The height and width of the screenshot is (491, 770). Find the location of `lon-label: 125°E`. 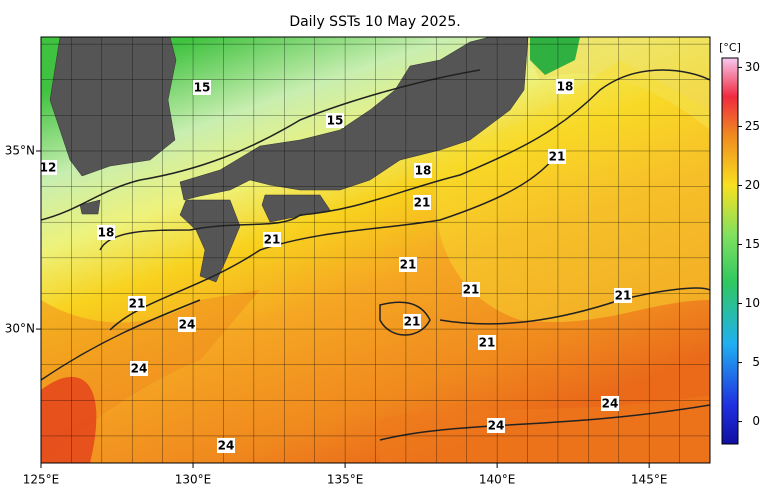

lon-label: 125°E is located at coordinates (41, 480).